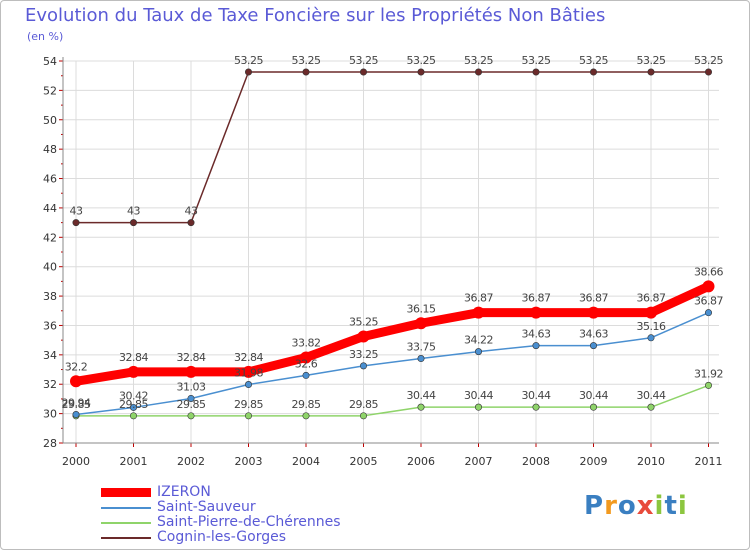 The width and height of the screenshot is (750, 550). I want to click on data-label-saint-sauveur: 34.22, so click(478, 340).